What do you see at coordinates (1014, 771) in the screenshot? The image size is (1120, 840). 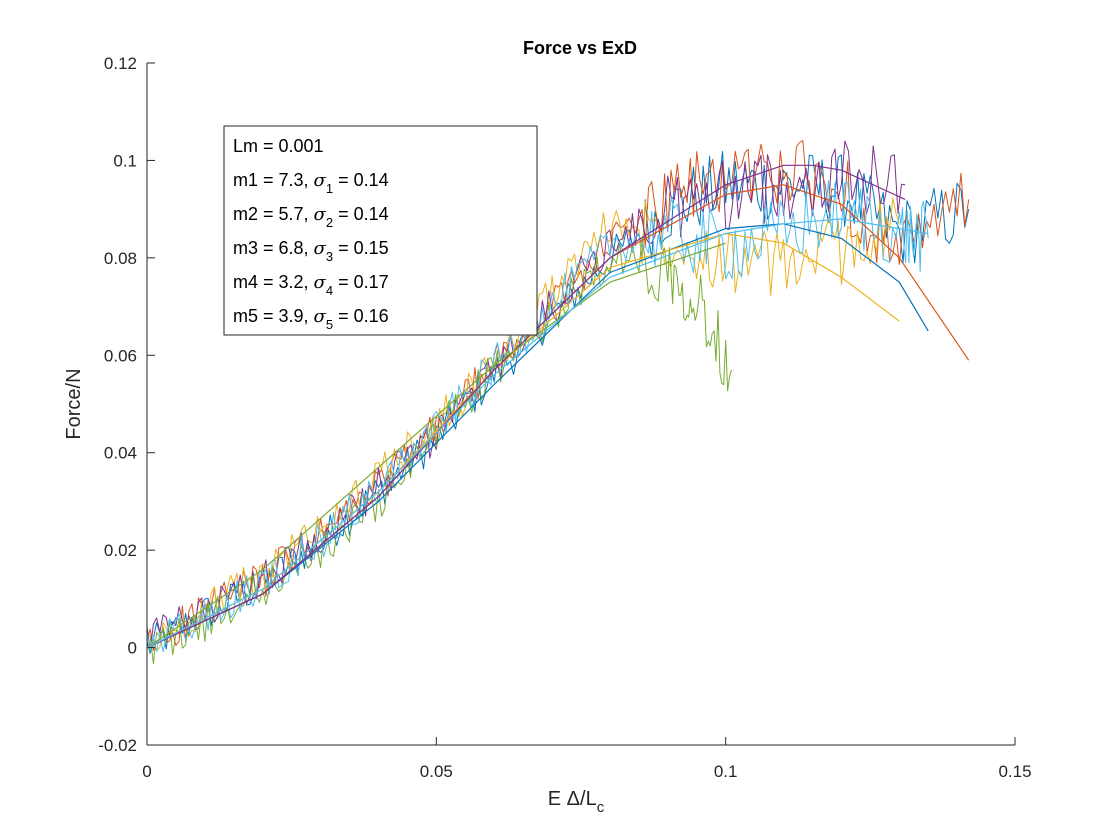 I see `x-tick-label: 0.15` at bounding box center [1014, 771].